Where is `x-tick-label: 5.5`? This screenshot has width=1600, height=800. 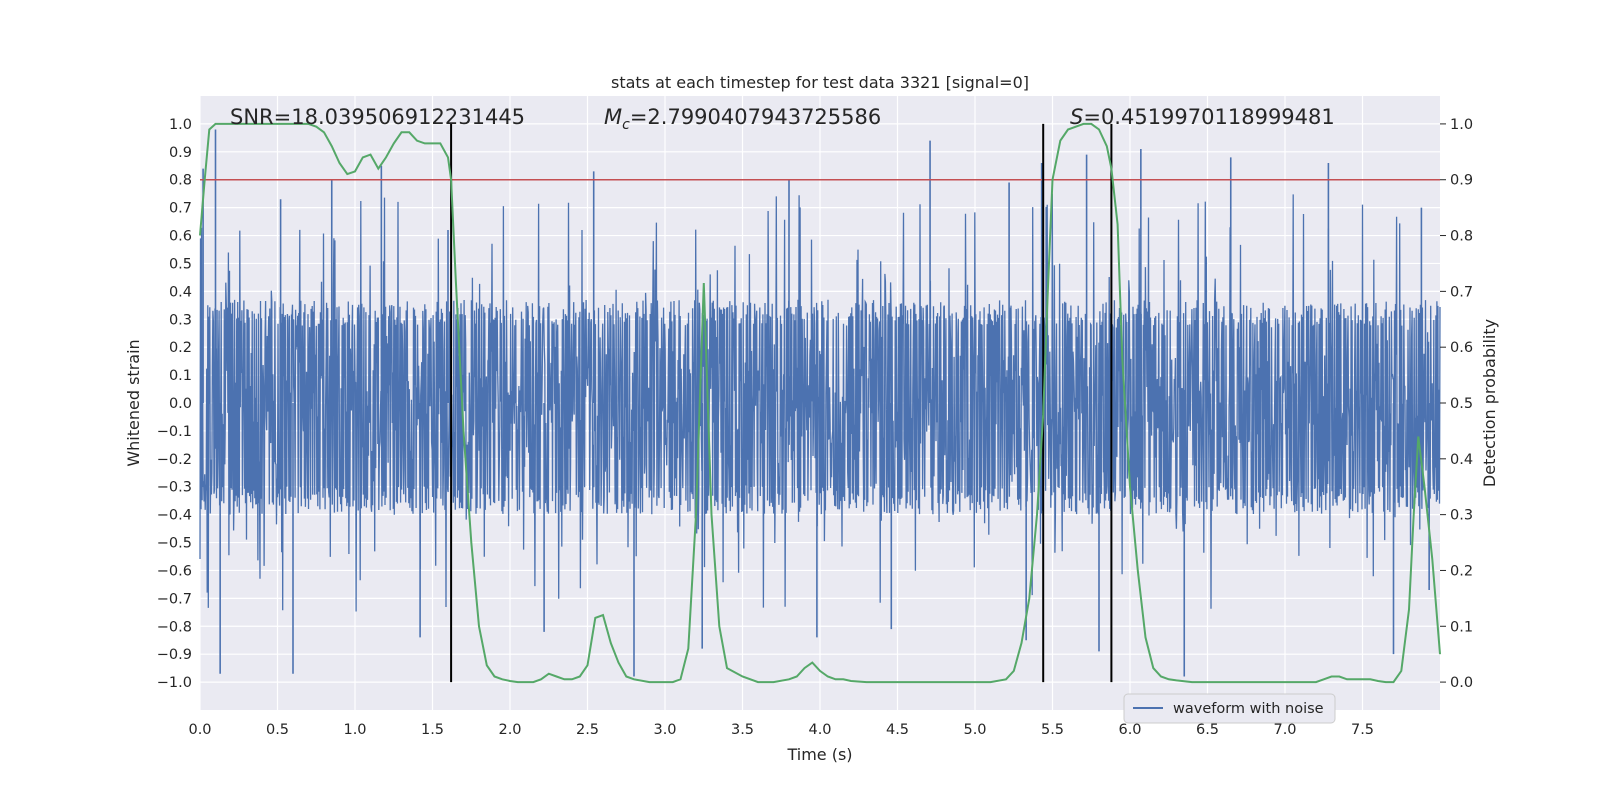 x-tick-label: 5.5 is located at coordinates (1052, 730).